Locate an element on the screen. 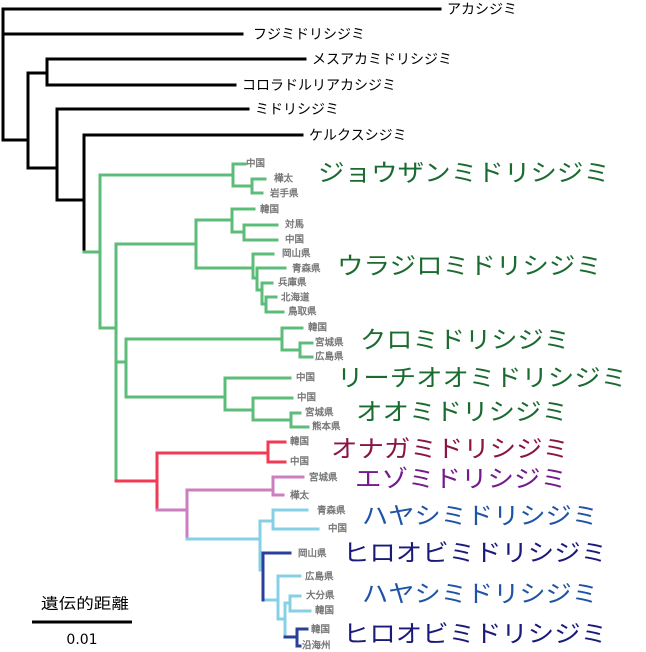  locality-label: 兵庫県 is located at coordinates (292, 283).